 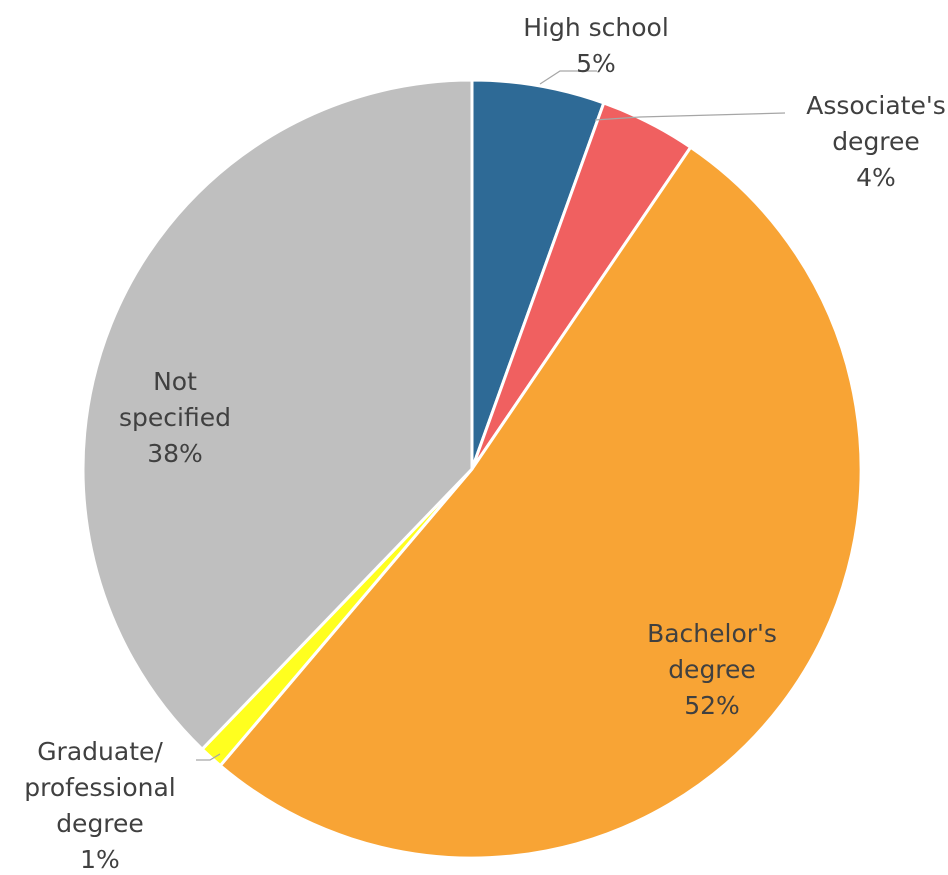 I want to click on slice-label-line: Not, so click(x=175, y=381).